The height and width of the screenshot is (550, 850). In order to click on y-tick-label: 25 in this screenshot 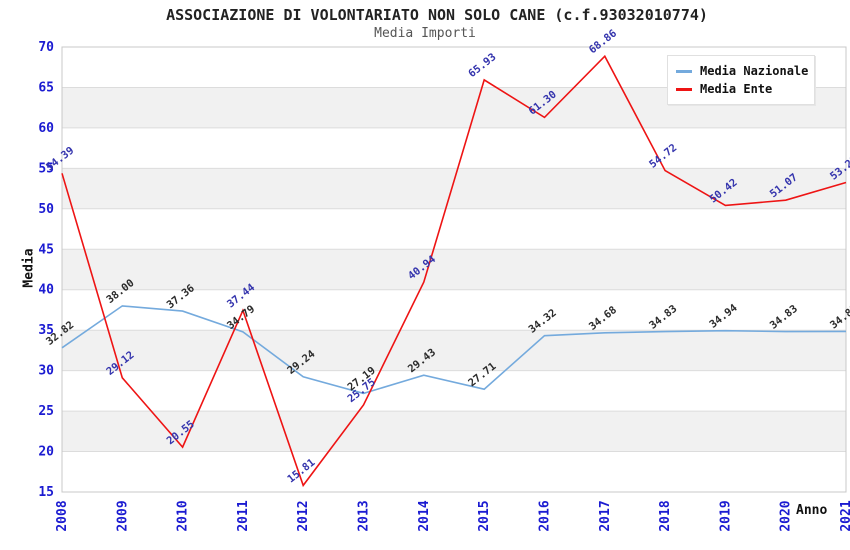, I will do `click(46, 411)`.